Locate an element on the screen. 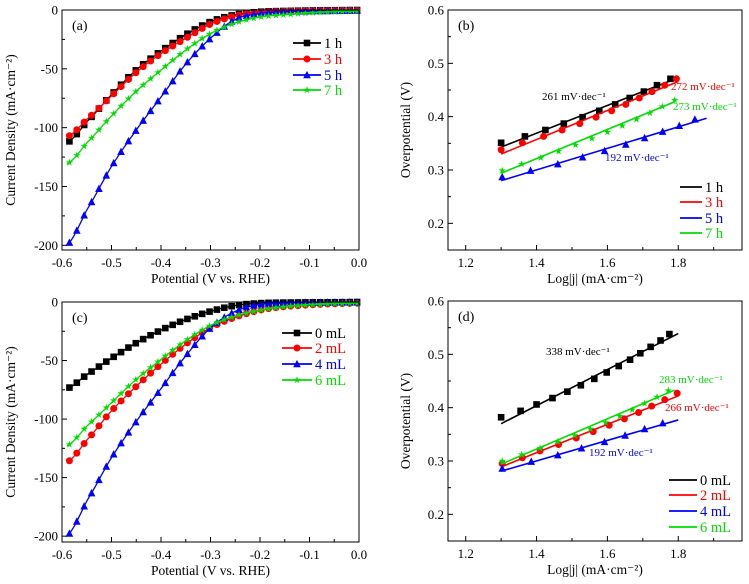 The image size is (749, 584). legend-label: 1 h is located at coordinates (333, 44).